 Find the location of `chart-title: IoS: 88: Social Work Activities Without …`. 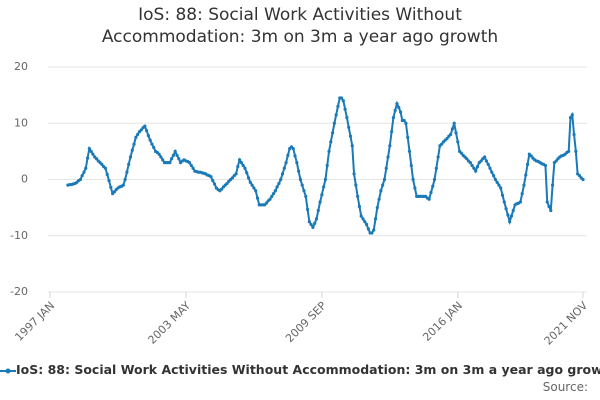

chart-title: IoS: 88: Social Work Activities Without … is located at coordinates (300, 26).